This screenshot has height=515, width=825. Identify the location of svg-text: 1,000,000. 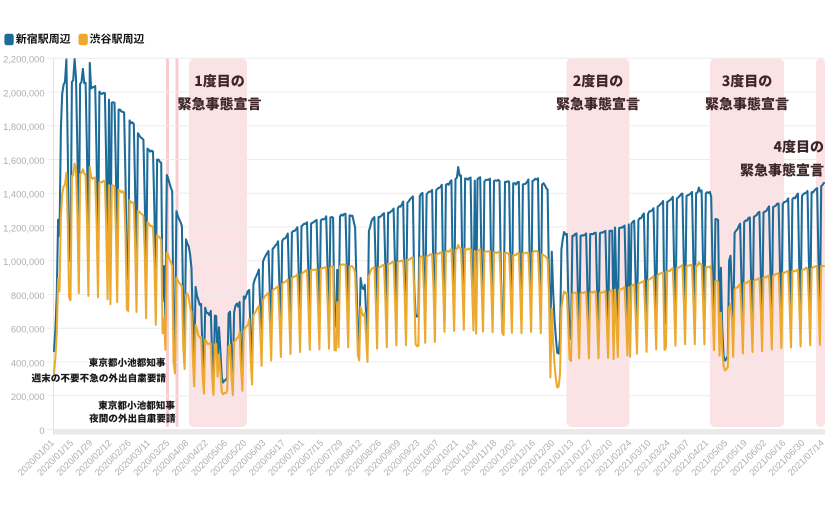
(23, 262).